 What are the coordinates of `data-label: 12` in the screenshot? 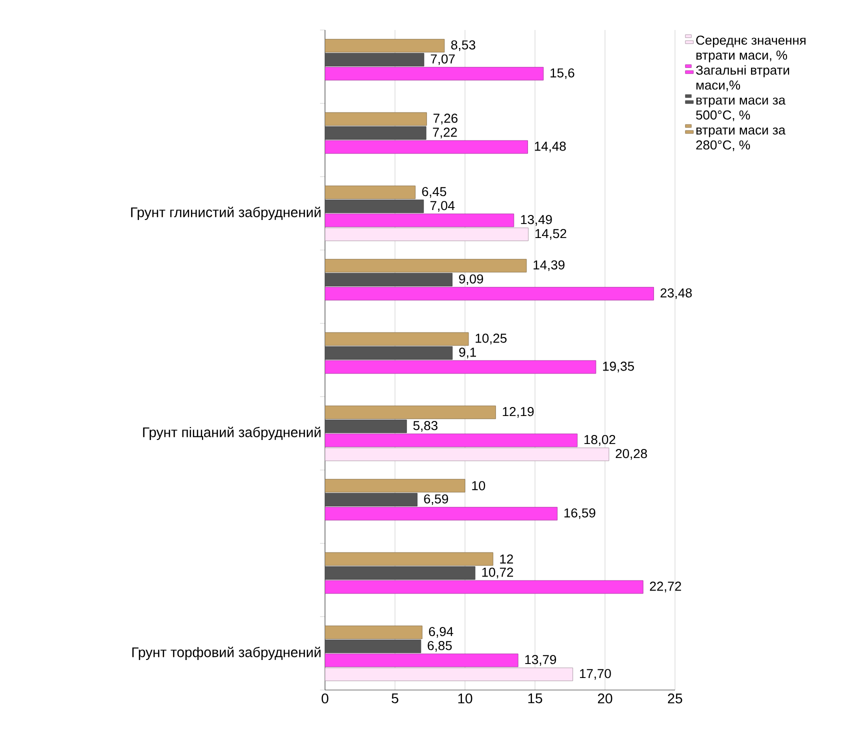 It's located at (506, 559).